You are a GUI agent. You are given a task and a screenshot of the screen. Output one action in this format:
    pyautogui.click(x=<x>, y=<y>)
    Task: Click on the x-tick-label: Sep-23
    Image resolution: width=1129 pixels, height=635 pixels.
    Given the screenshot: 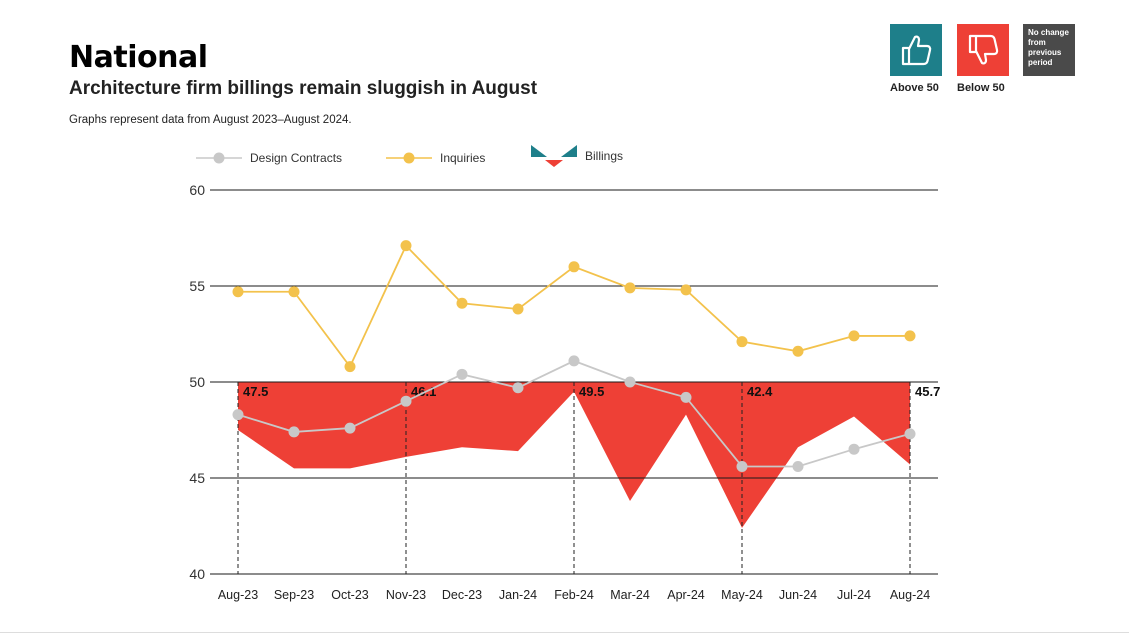 What is the action you would take?
    pyautogui.click(x=294, y=595)
    